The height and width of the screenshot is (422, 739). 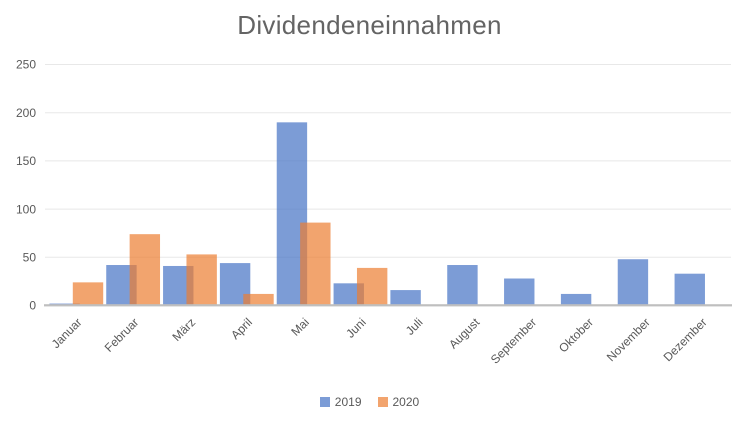 I want to click on x-tick-label-januar: Januar, so click(x=67, y=333).